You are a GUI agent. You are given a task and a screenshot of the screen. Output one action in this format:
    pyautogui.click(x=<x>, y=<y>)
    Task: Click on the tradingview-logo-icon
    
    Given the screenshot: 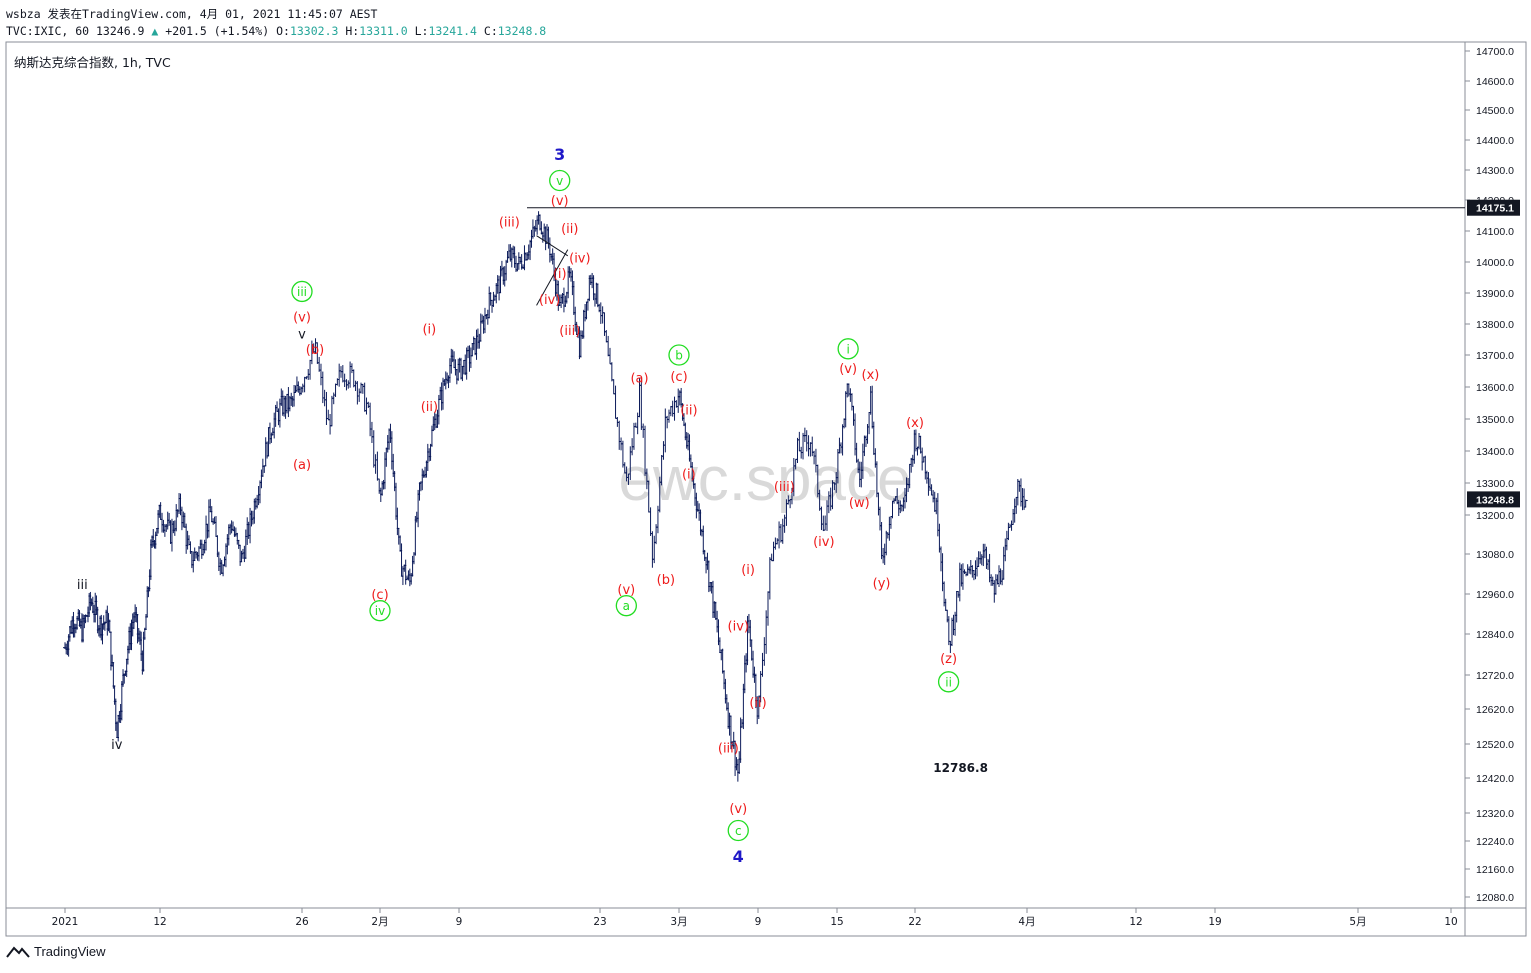 What is the action you would take?
    pyautogui.click(x=18, y=951)
    